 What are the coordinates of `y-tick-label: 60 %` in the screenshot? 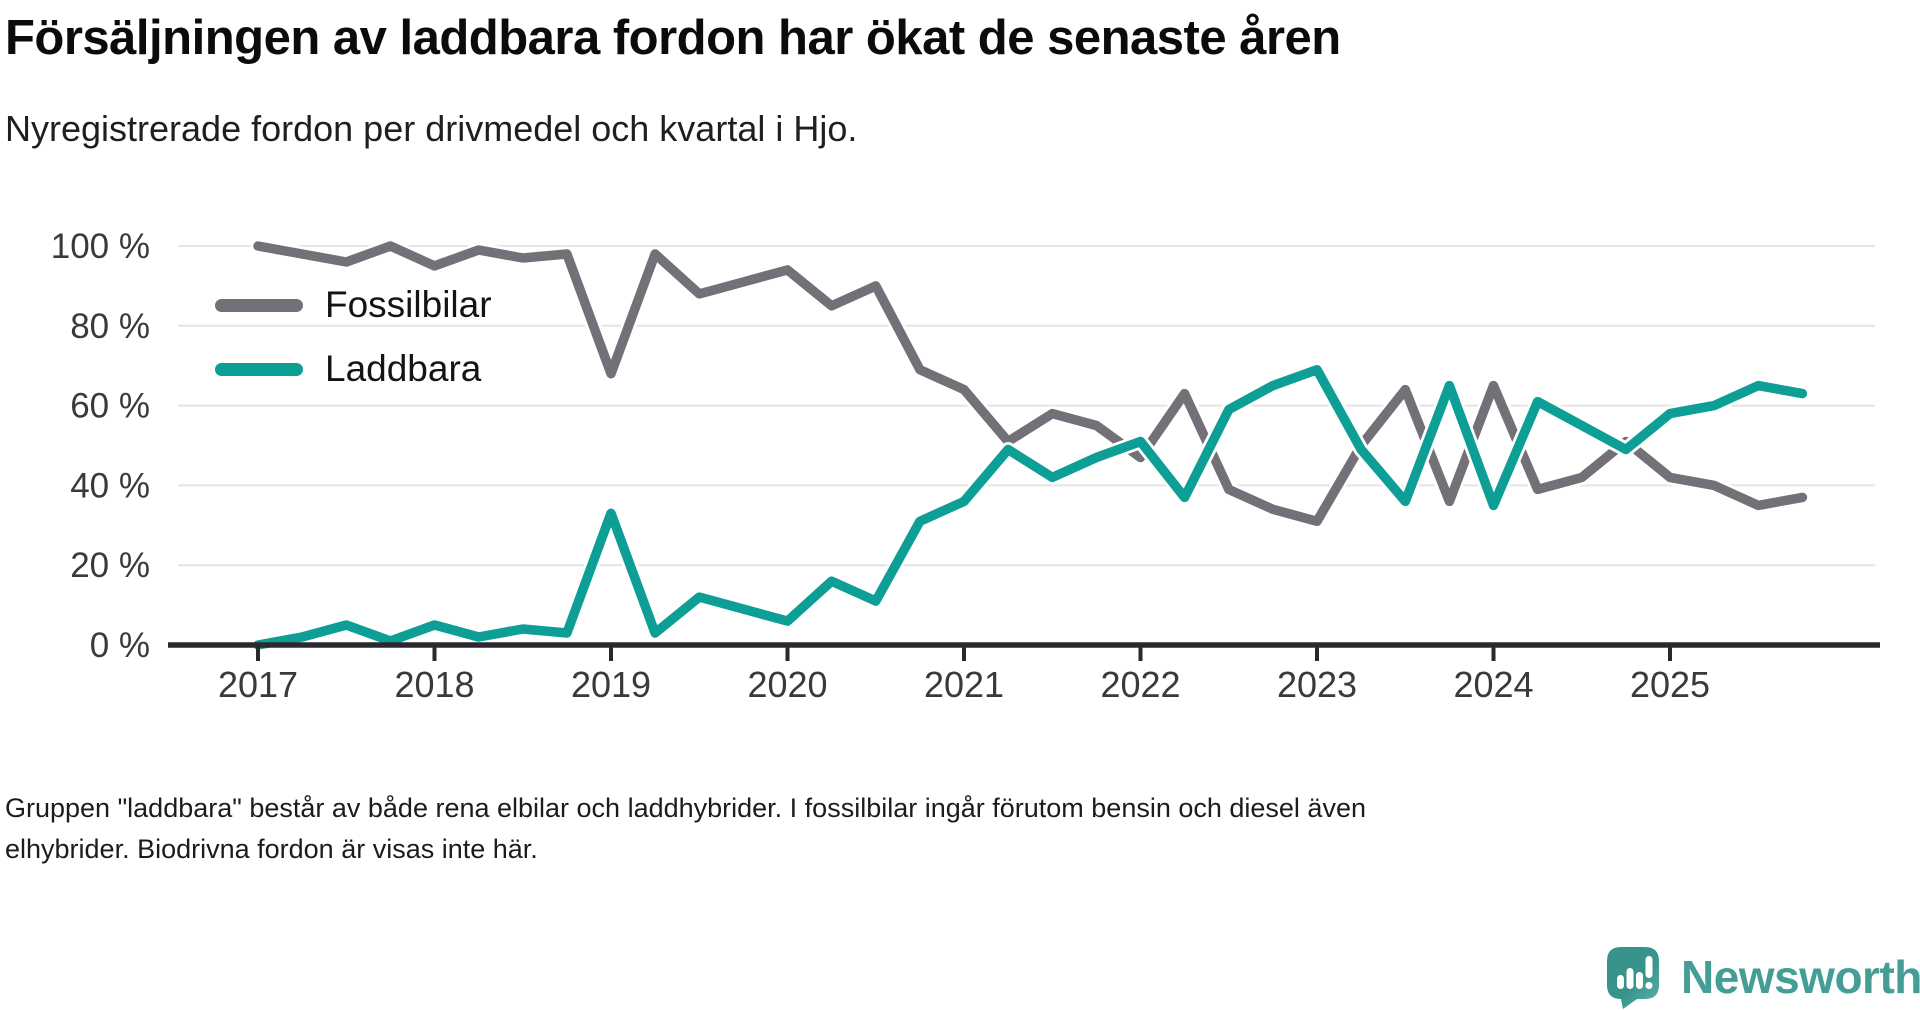 It's located at (110, 406).